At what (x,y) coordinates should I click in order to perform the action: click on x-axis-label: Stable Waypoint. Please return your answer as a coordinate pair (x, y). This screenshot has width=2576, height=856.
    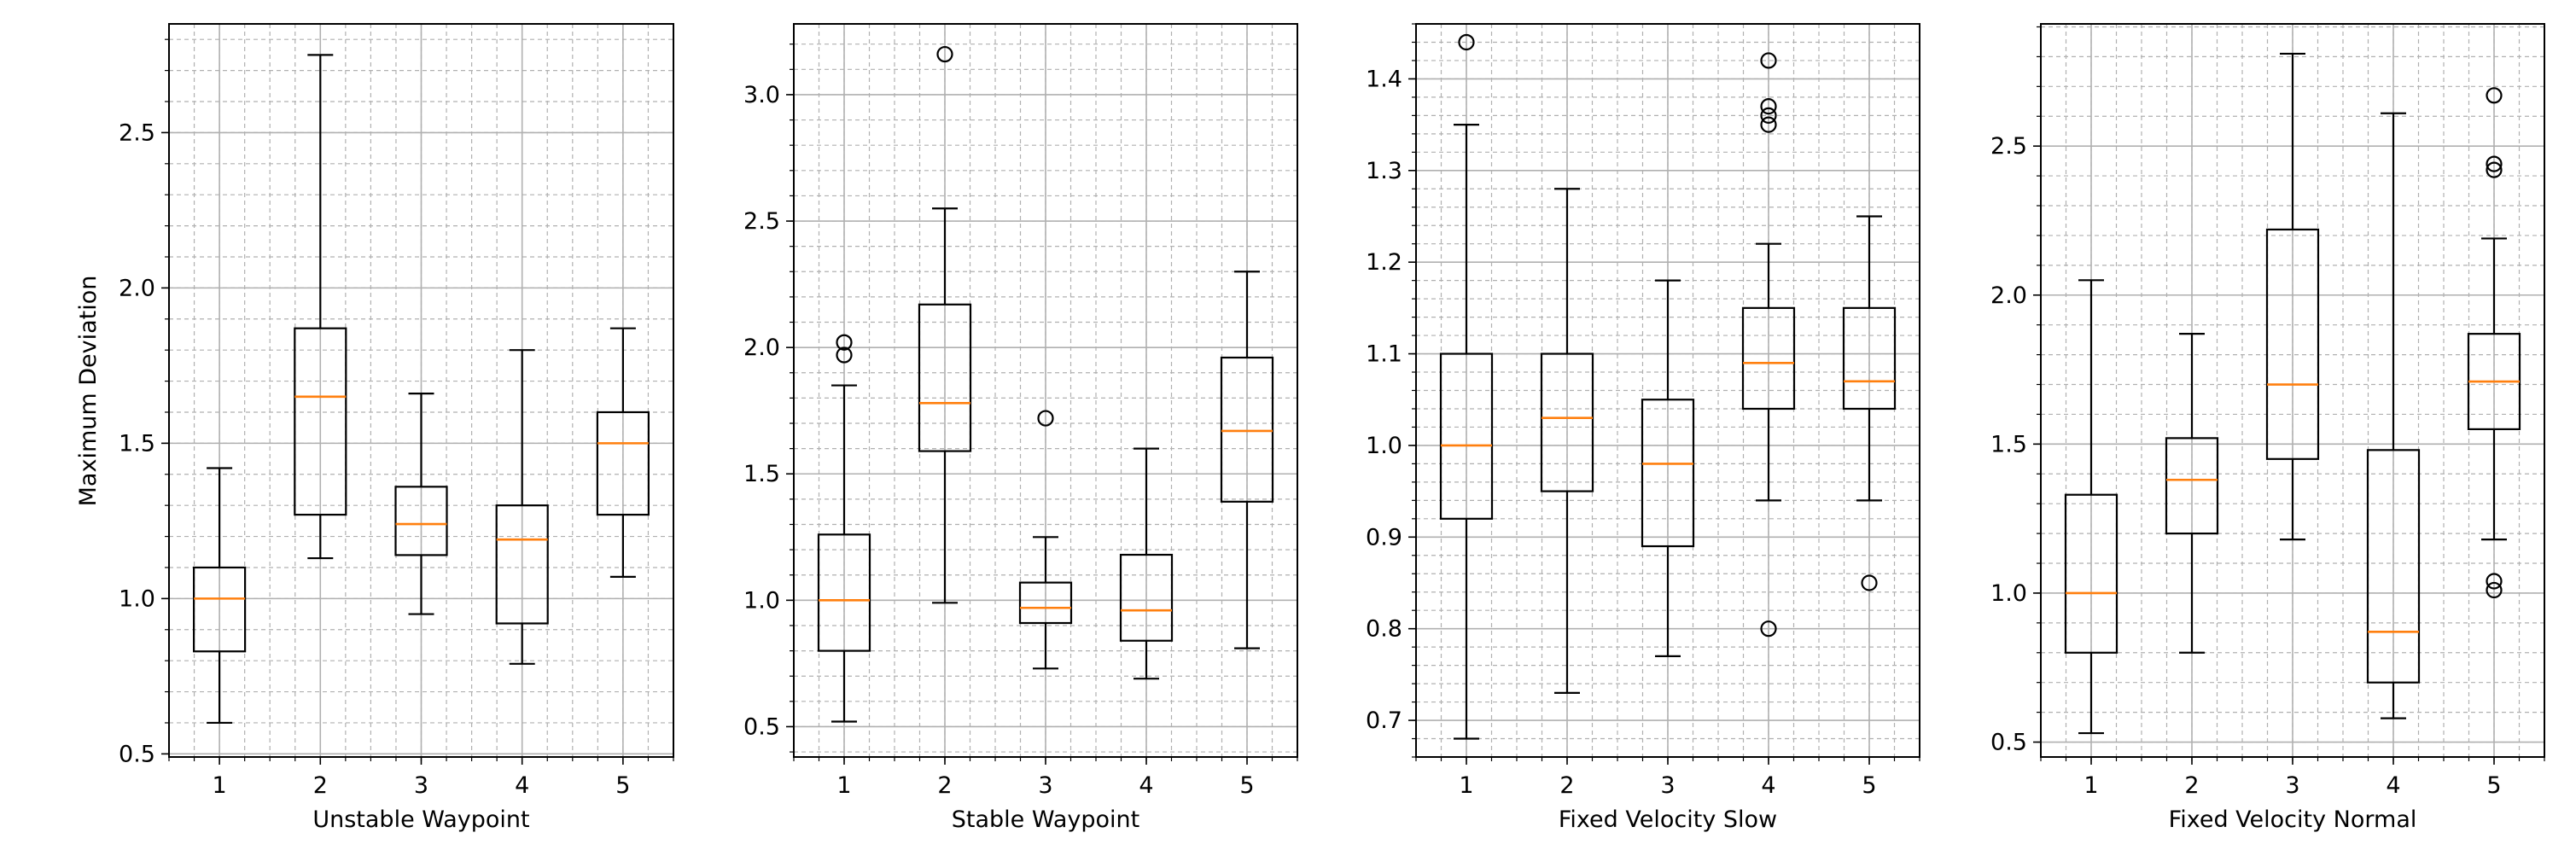
    Looking at the image, I should click on (1045, 820).